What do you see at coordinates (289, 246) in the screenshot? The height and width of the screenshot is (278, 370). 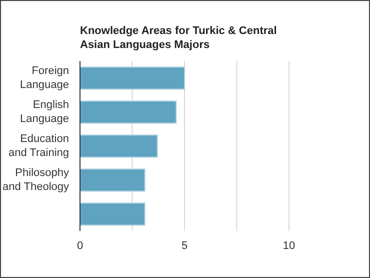 I see `x-tick-label: 10` at bounding box center [289, 246].